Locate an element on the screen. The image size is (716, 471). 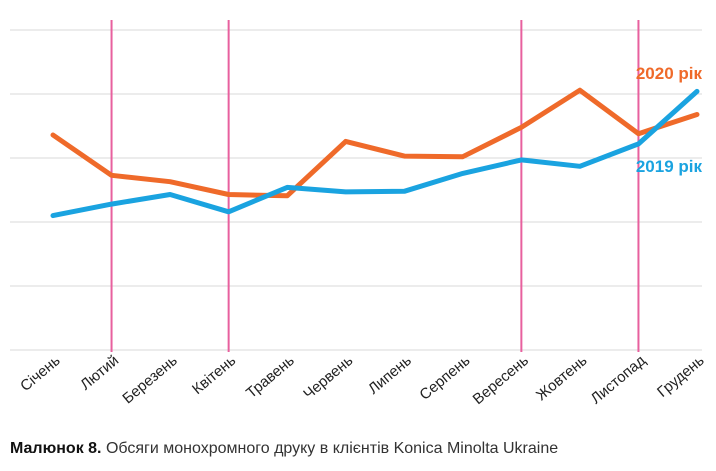
x-tick-label: Червень is located at coordinates (328, 377).